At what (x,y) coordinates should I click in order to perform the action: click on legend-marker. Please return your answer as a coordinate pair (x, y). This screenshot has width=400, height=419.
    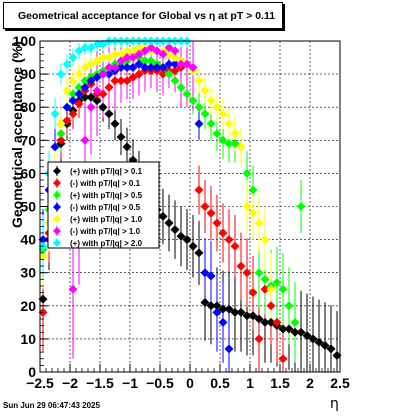
    Looking at the image, I should click on (57, 171).